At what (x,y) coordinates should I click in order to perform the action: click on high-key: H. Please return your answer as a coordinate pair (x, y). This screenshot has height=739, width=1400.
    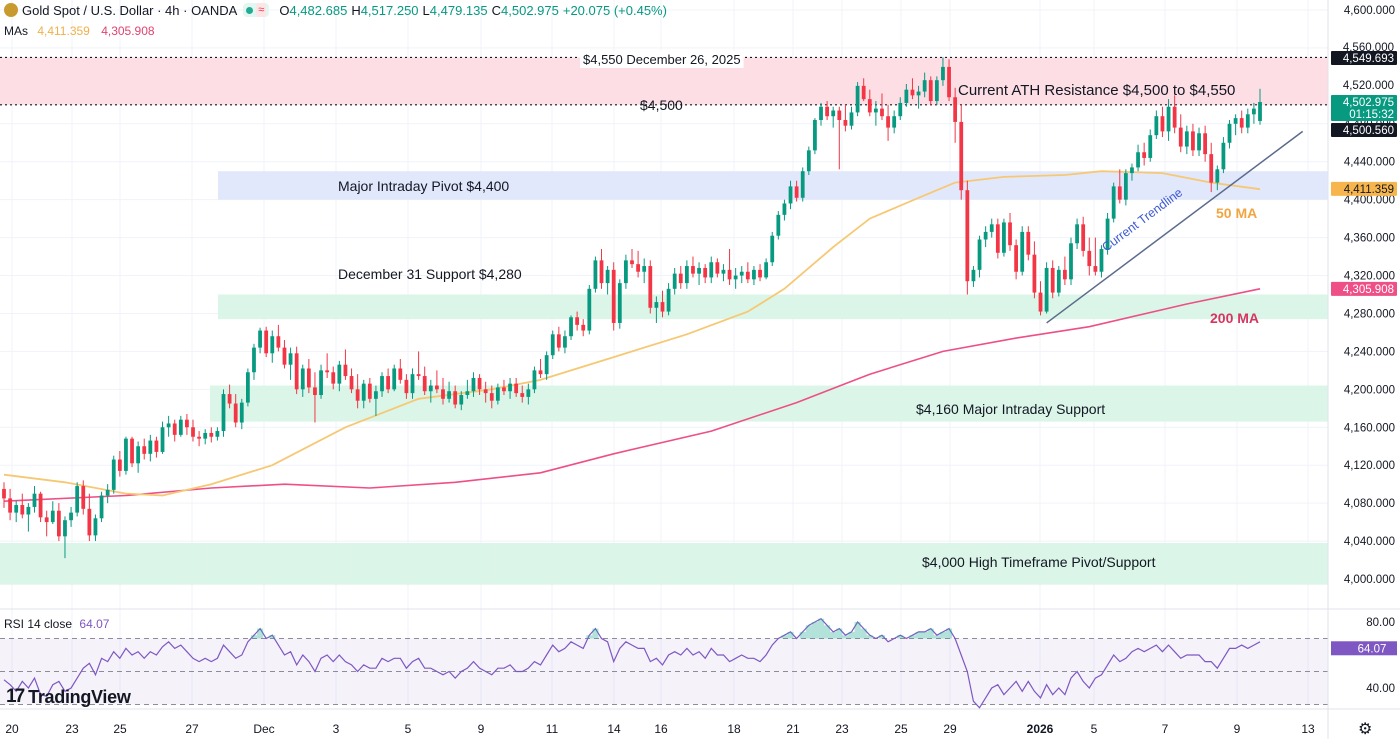
    Looking at the image, I should click on (356, 10).